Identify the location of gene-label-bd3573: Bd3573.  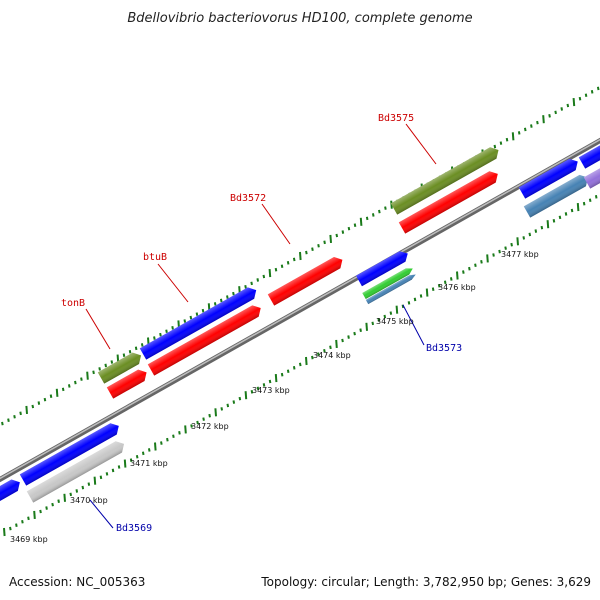
(432, 329).